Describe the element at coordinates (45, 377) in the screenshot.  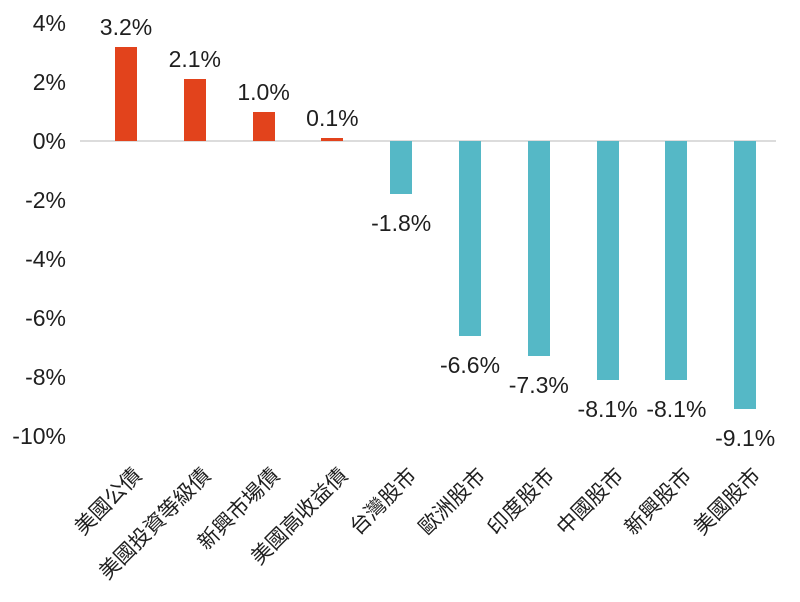
I see `y-tick-label: -8%` at that location.